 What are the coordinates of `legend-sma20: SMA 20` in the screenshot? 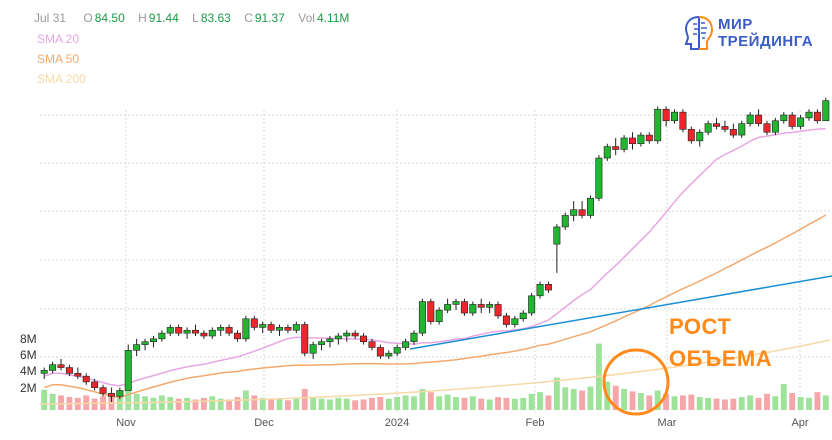 It's located at (58, 39).